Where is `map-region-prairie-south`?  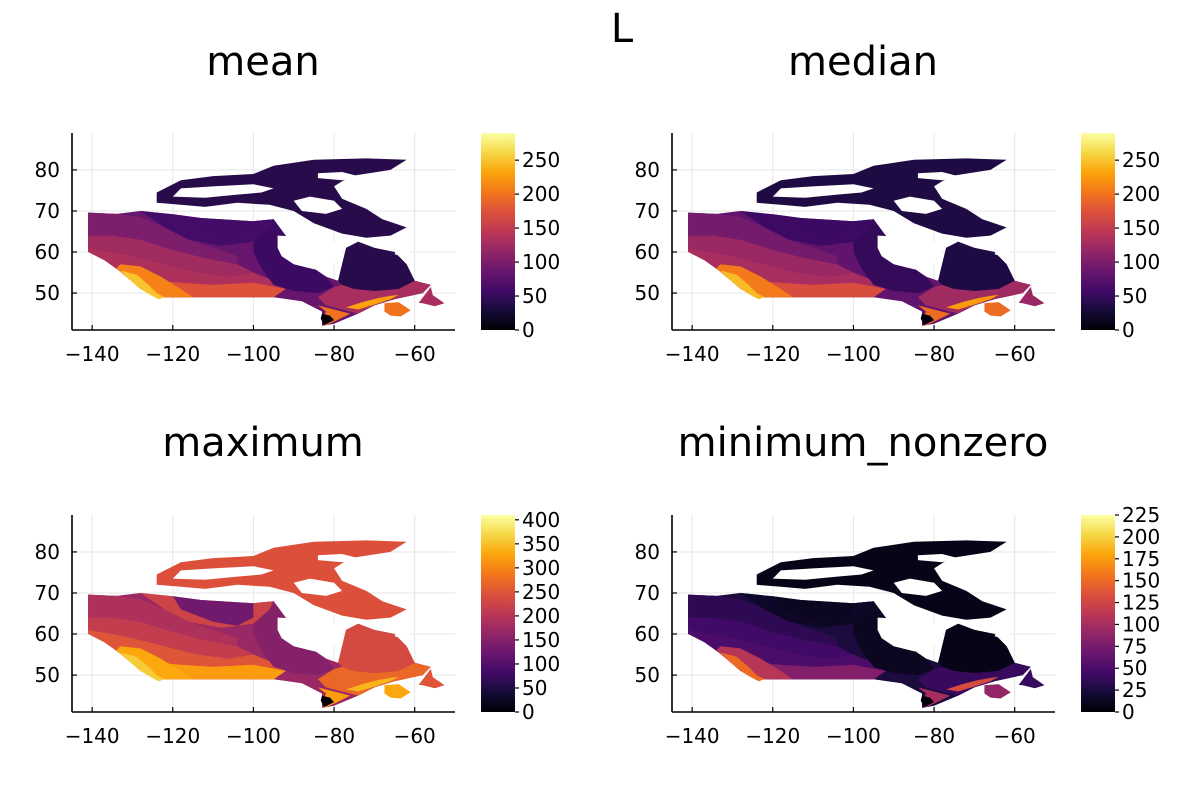
map-region-prairie-south is located at coordinates (821, 671).